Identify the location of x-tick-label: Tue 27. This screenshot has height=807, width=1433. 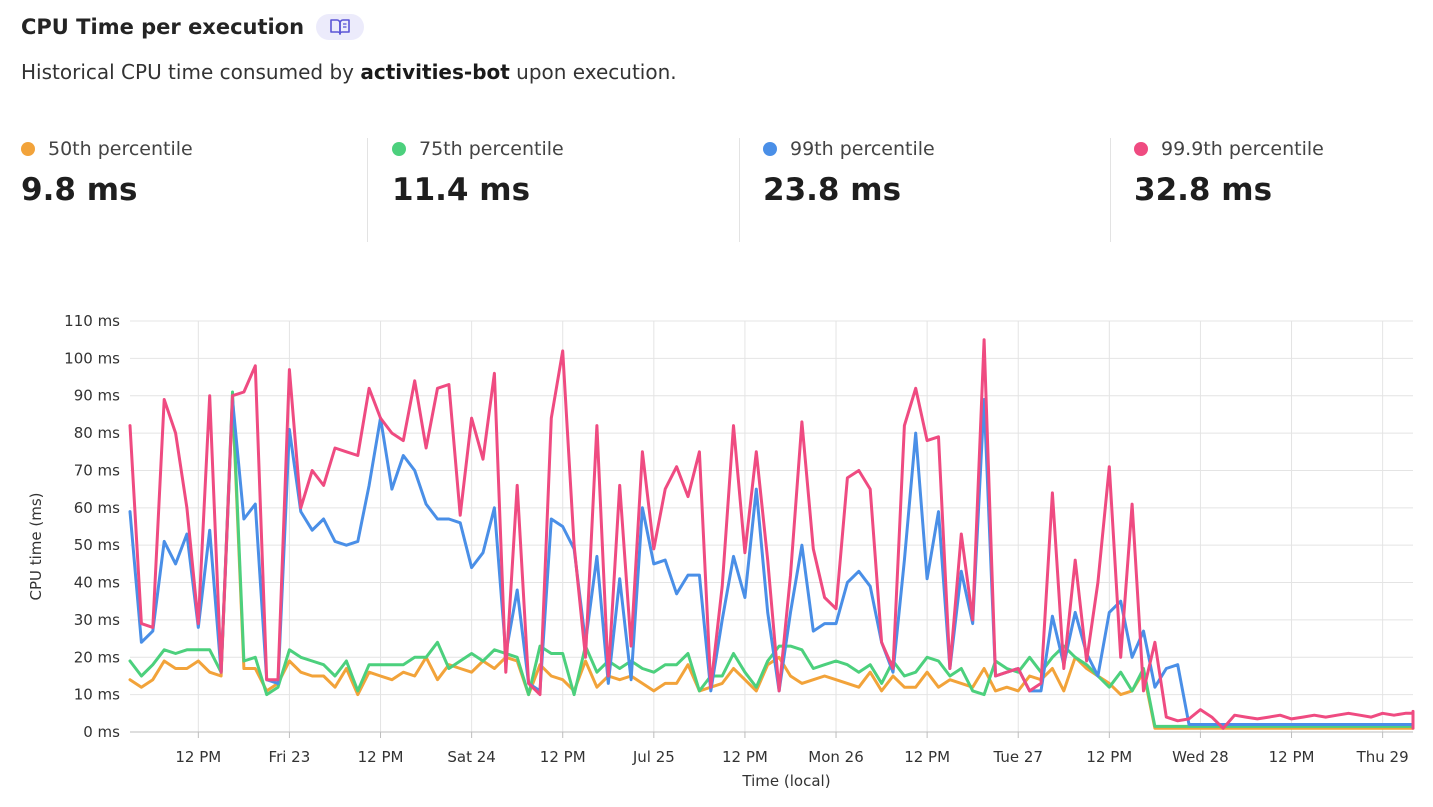
(1017, 757).